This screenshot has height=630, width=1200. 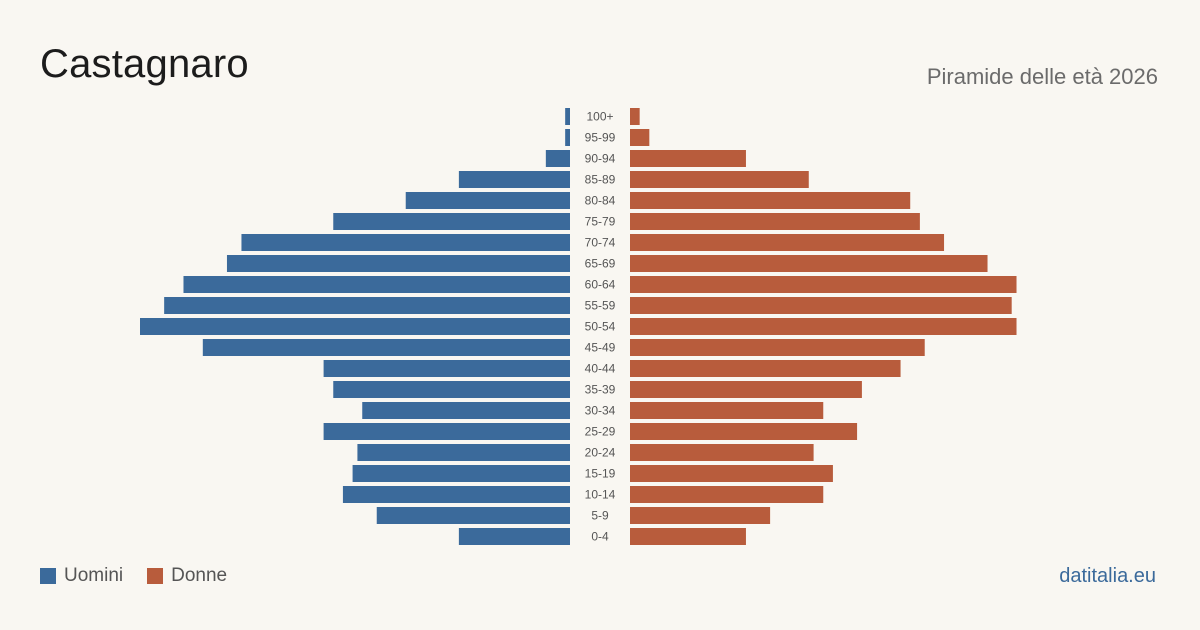 I want to click on age-label-70-74: 70-74, so click(x=600, y=243).